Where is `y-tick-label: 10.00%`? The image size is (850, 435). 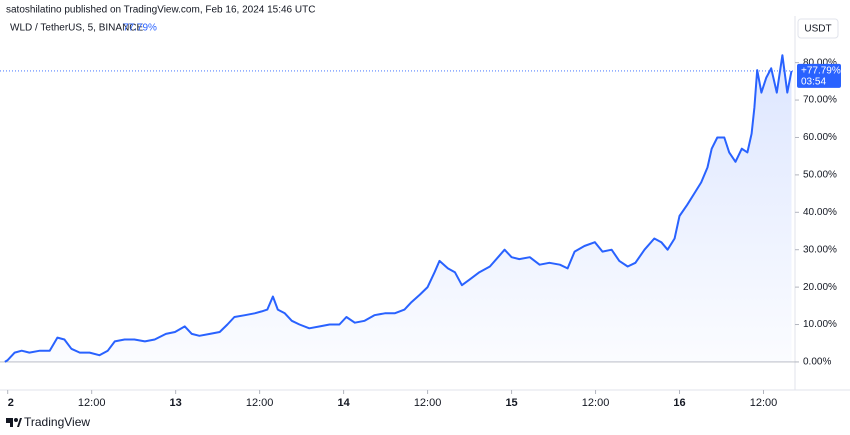 y-tick-label: 10.00% is located at coordinates (820, 324).